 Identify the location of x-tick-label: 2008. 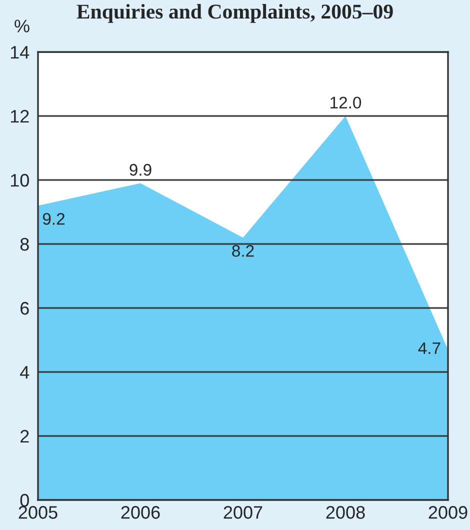
(345, 512).